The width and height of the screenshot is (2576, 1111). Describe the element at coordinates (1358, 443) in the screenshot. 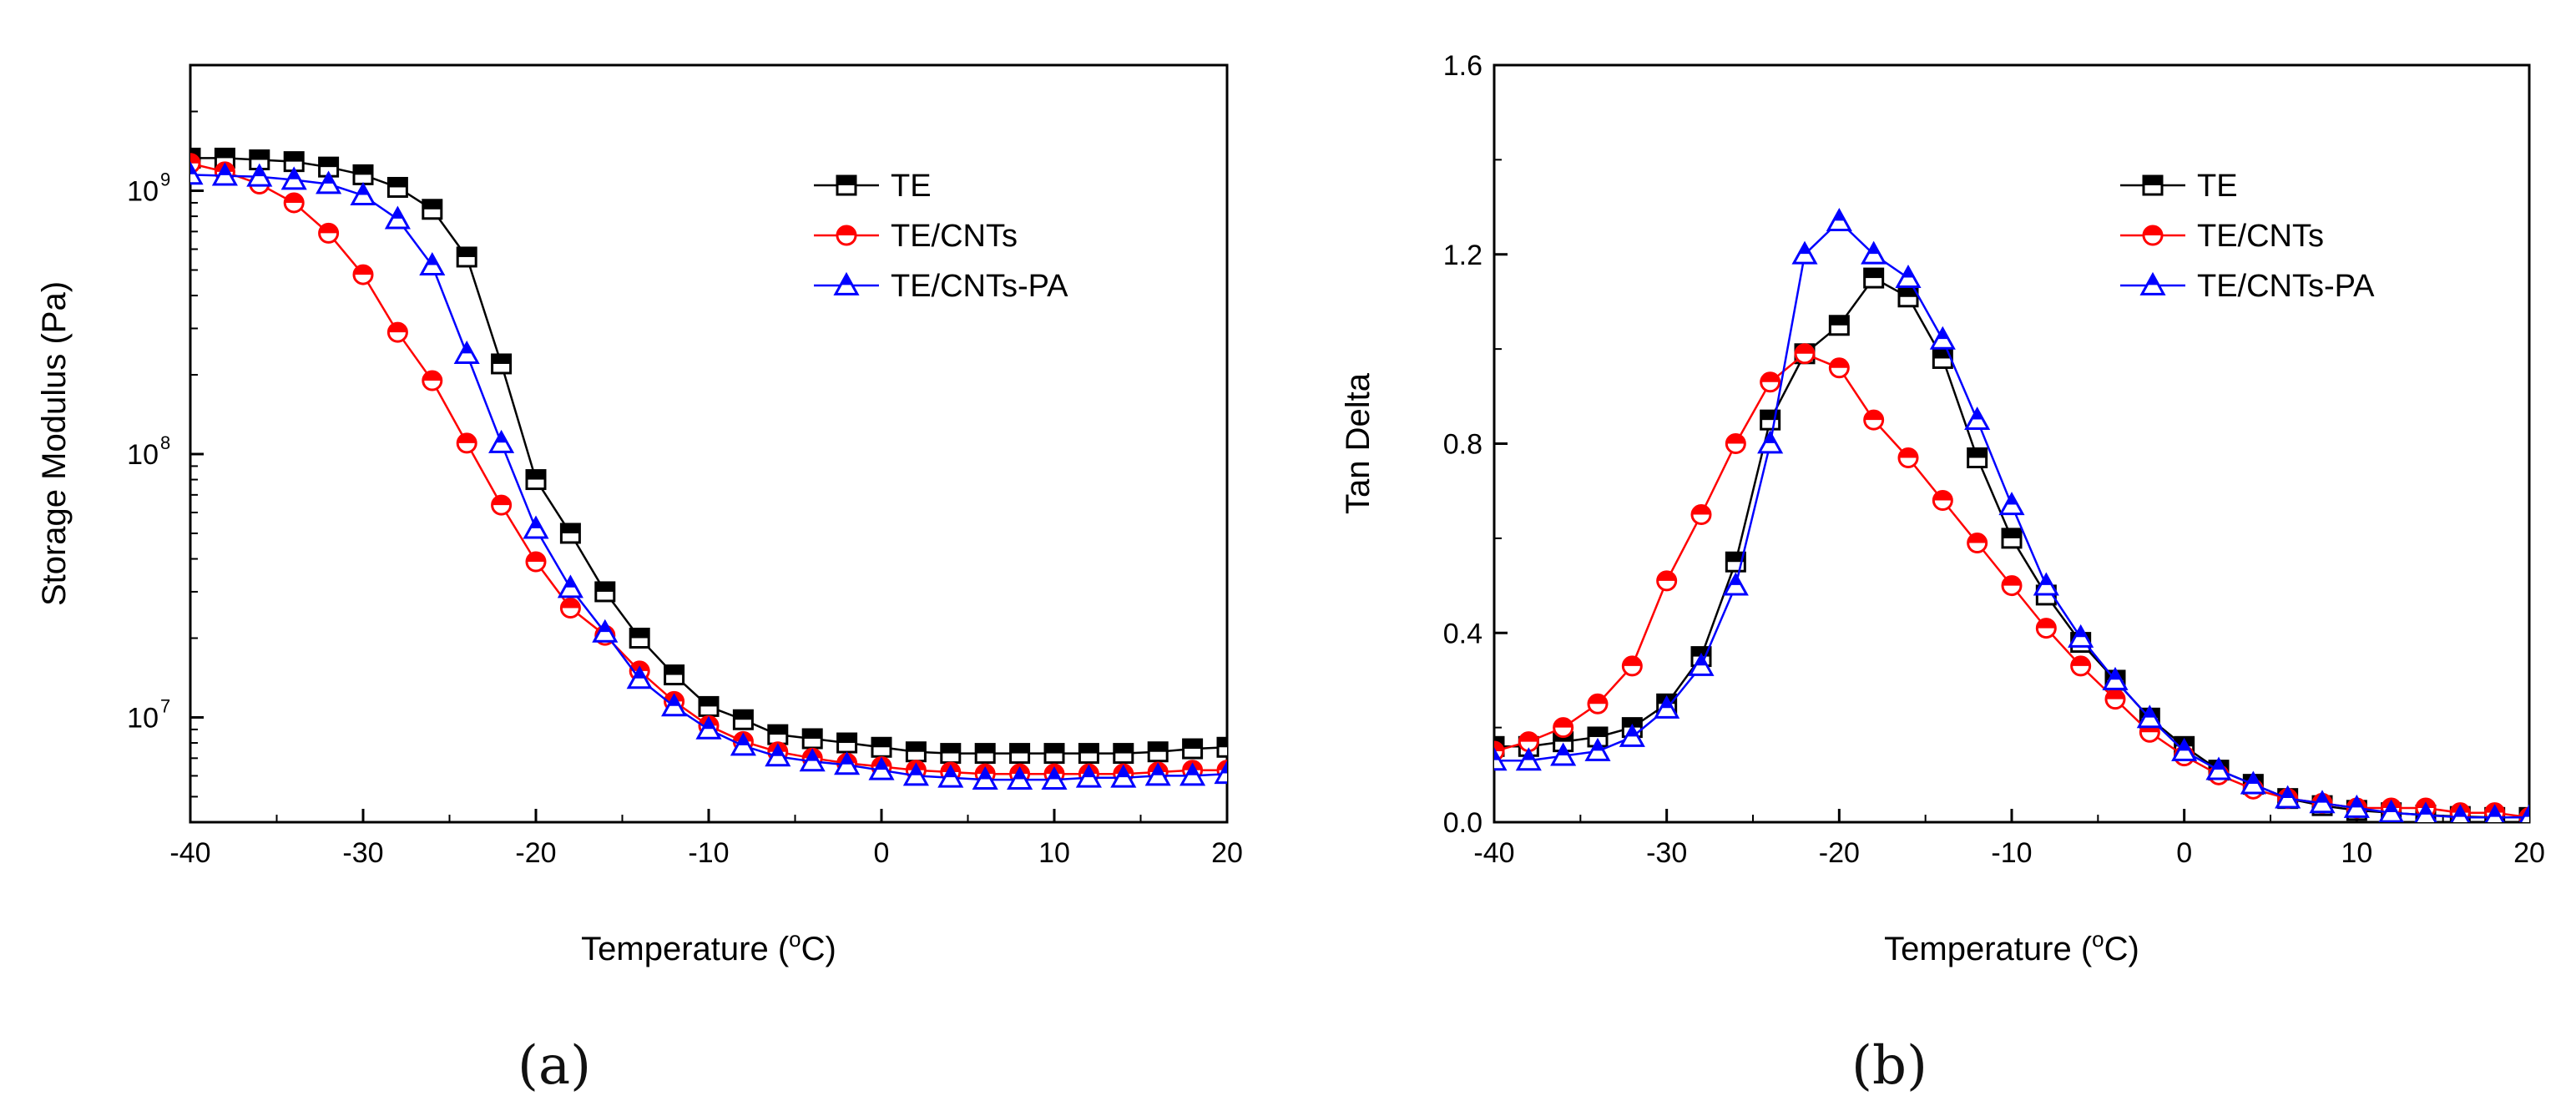

I see `y-axis-label: Tan Delta` at that location.